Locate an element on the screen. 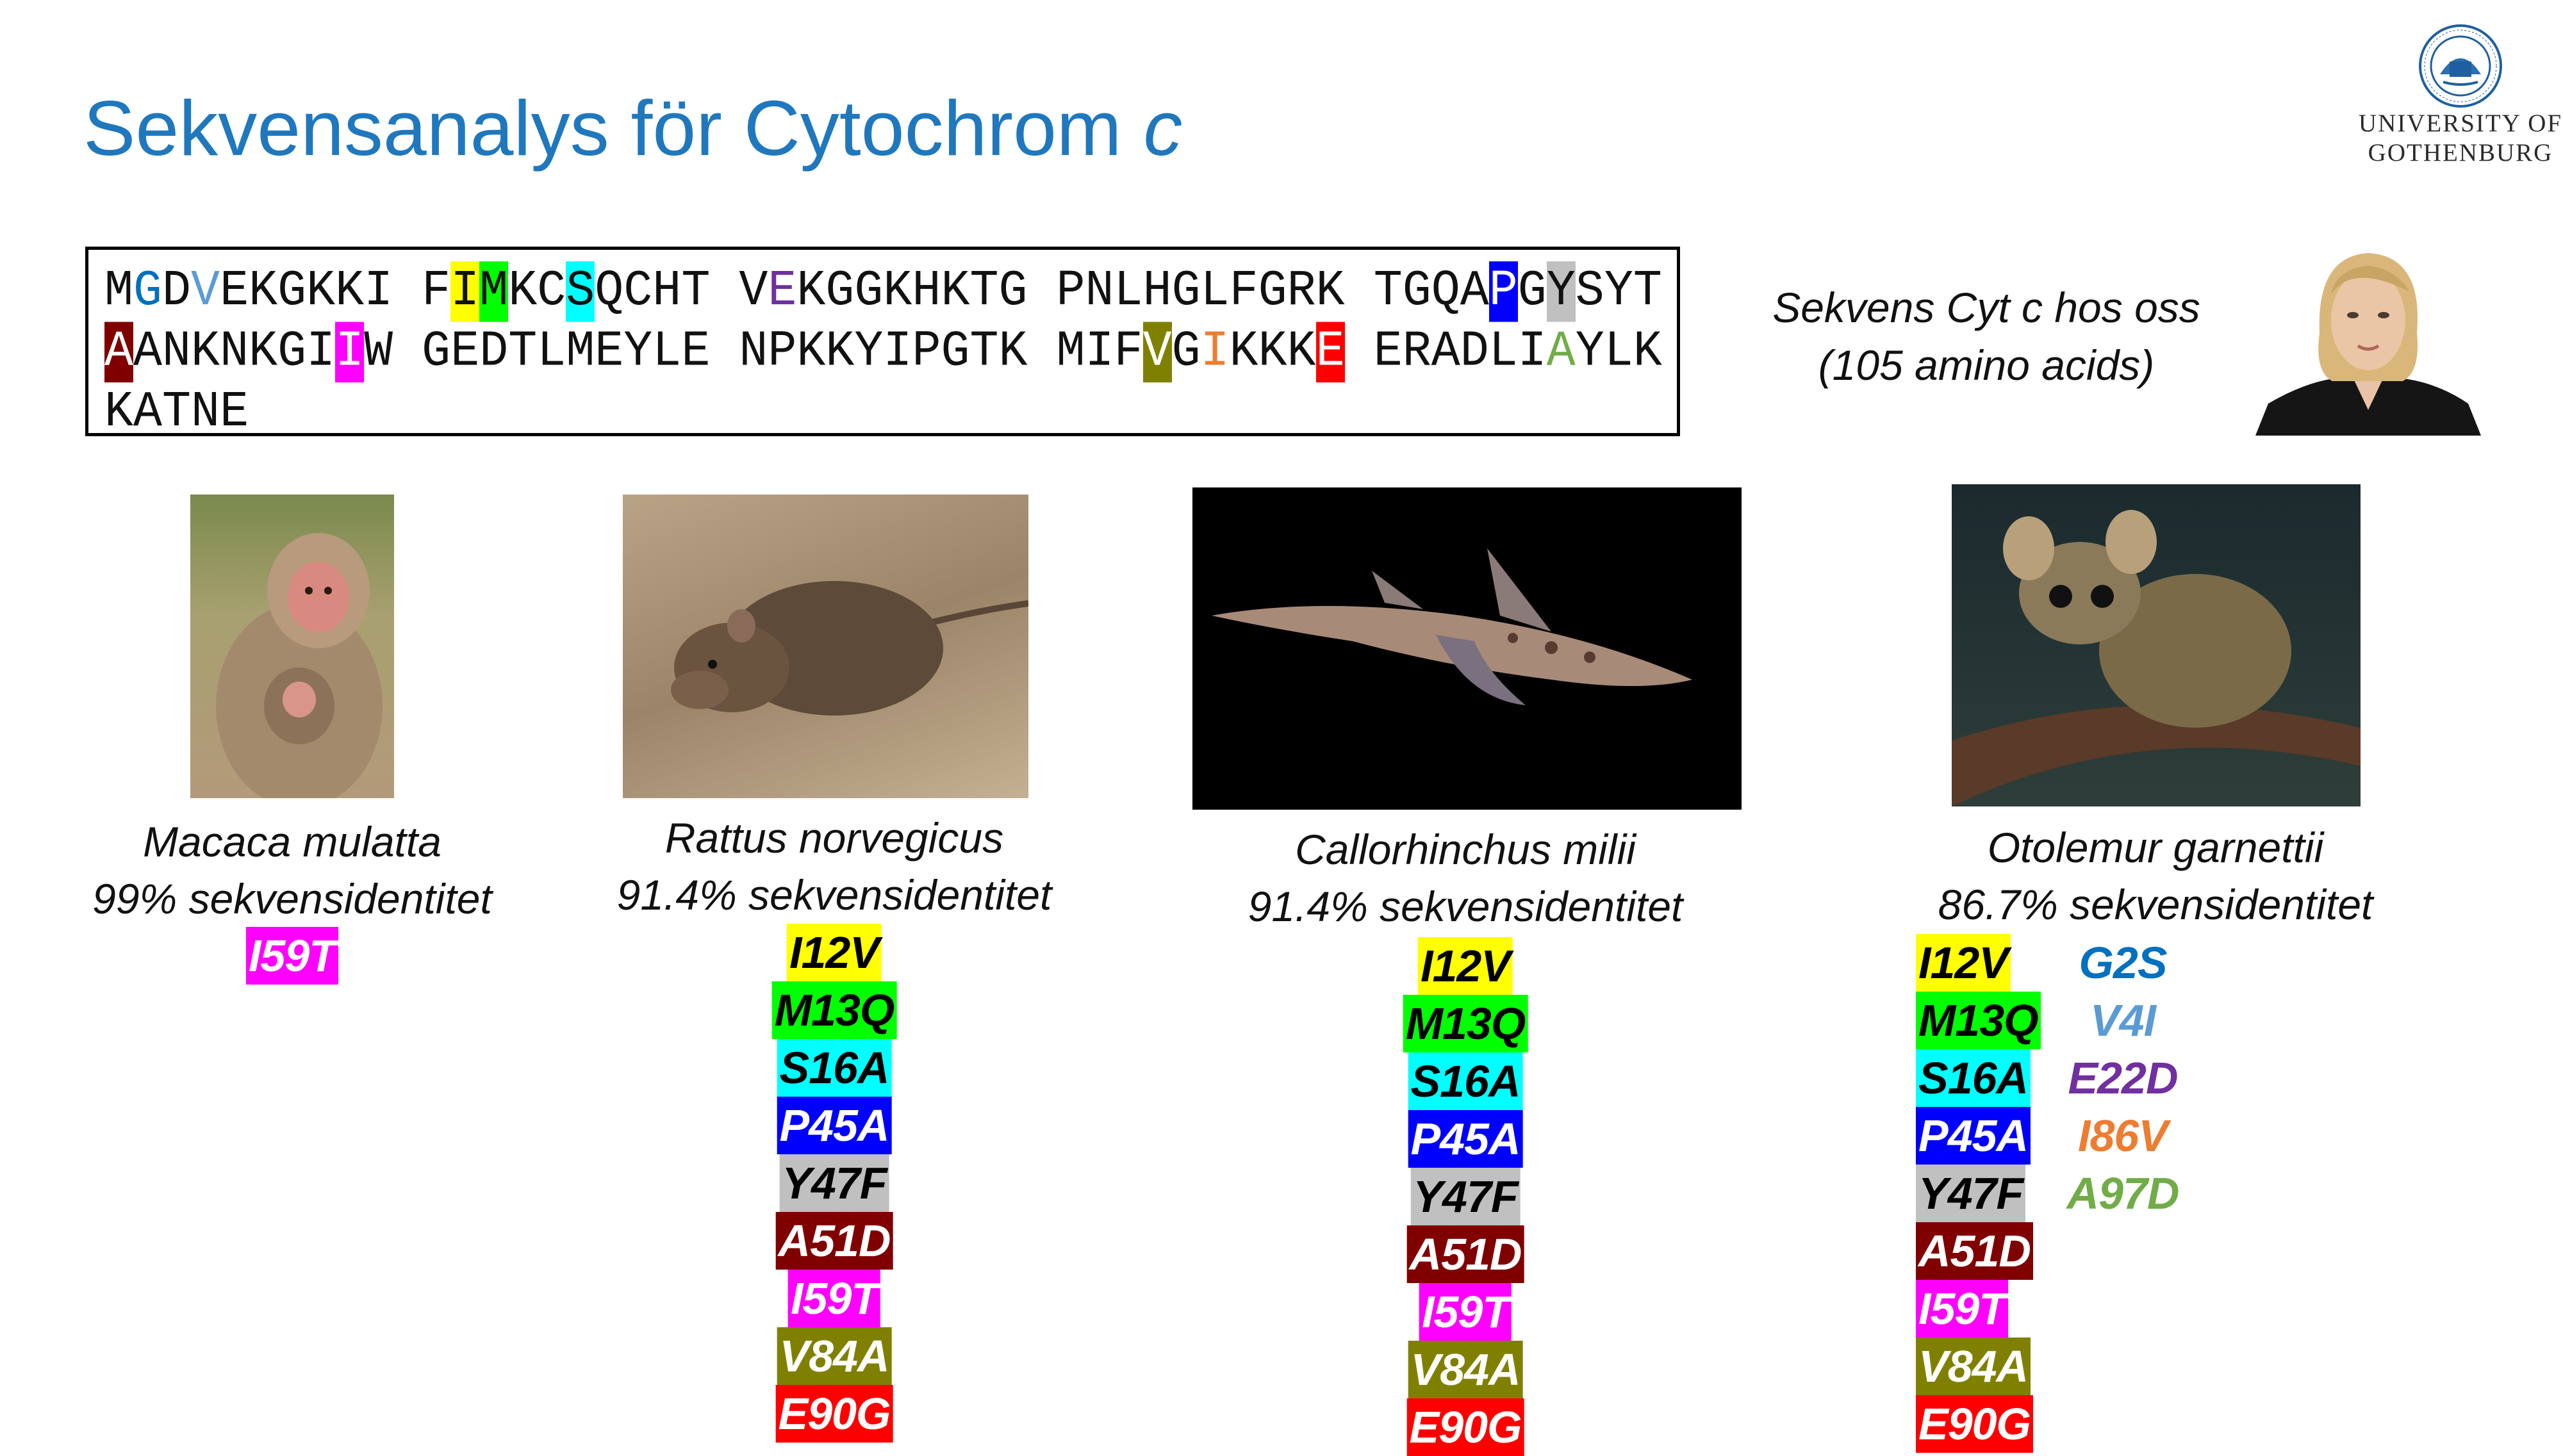 The height and width of the screenshot is (1456, 2563). mutation-badge: Y47F is located at coordinates (1971, 1193).